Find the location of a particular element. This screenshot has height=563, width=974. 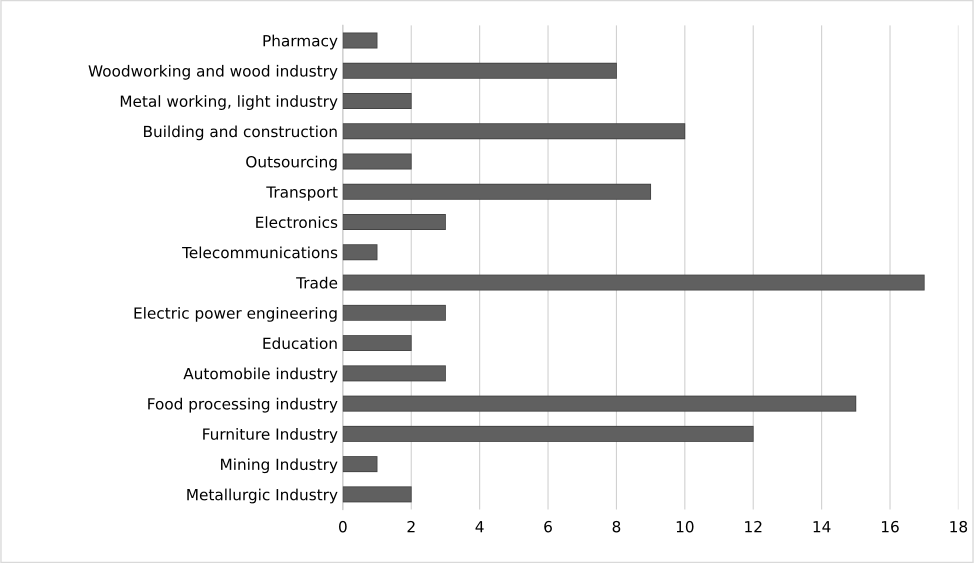

x-tick-label: 12 is located at coordinates (753, 526).